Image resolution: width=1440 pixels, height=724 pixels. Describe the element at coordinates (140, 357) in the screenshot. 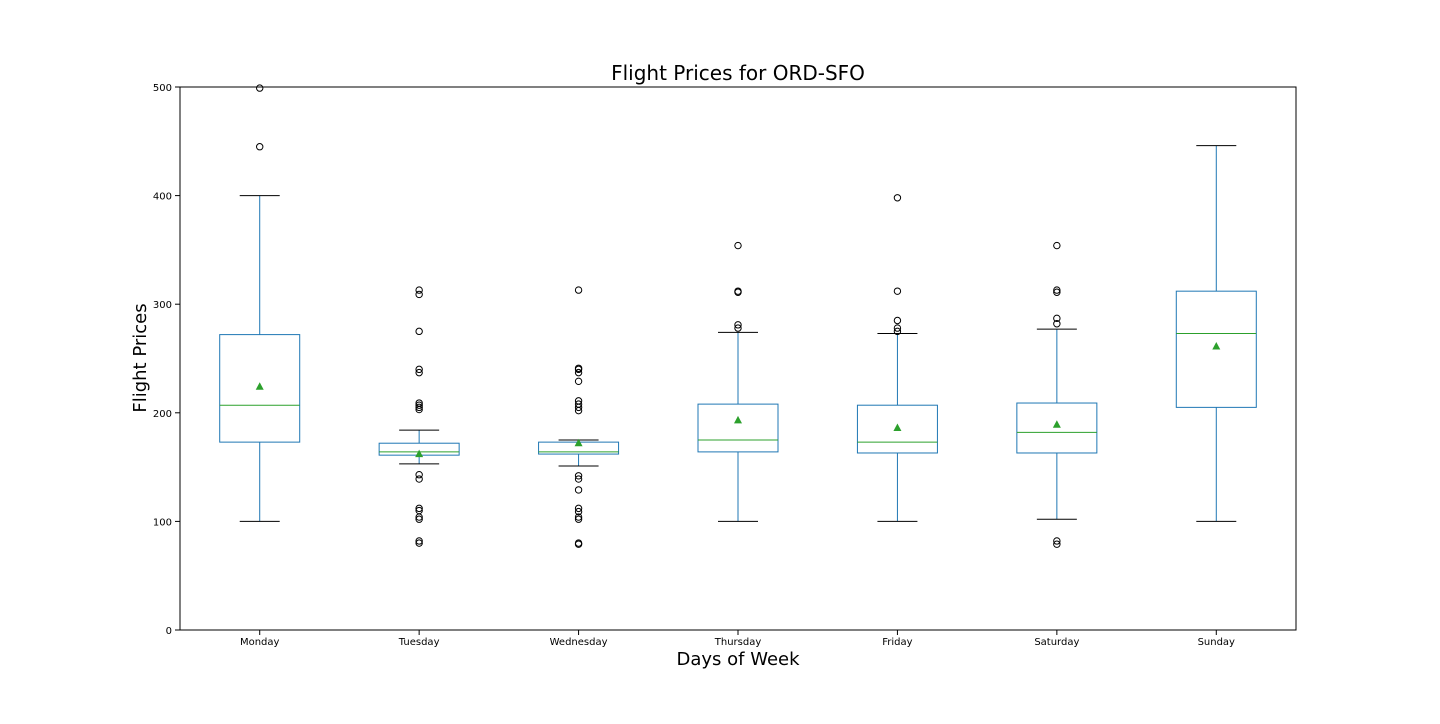

I see `y-axis-label: Flight Prices` at that location.